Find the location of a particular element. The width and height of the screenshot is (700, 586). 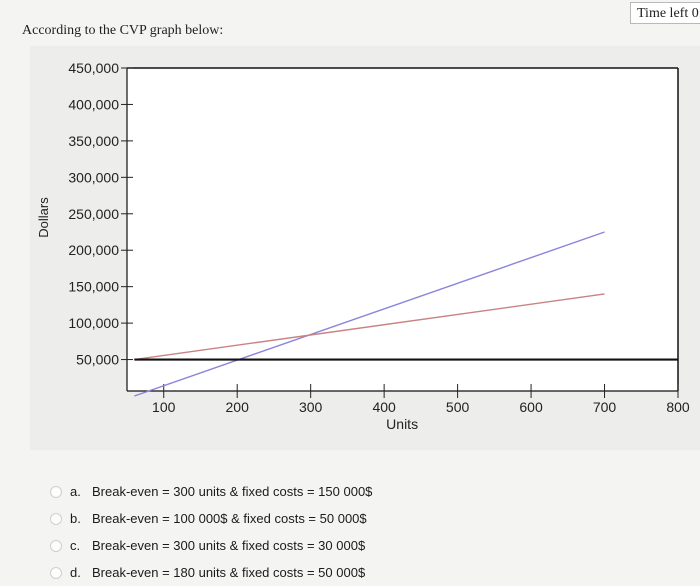

y-tick-label: 300,000 is located at coordinates (93, 177).